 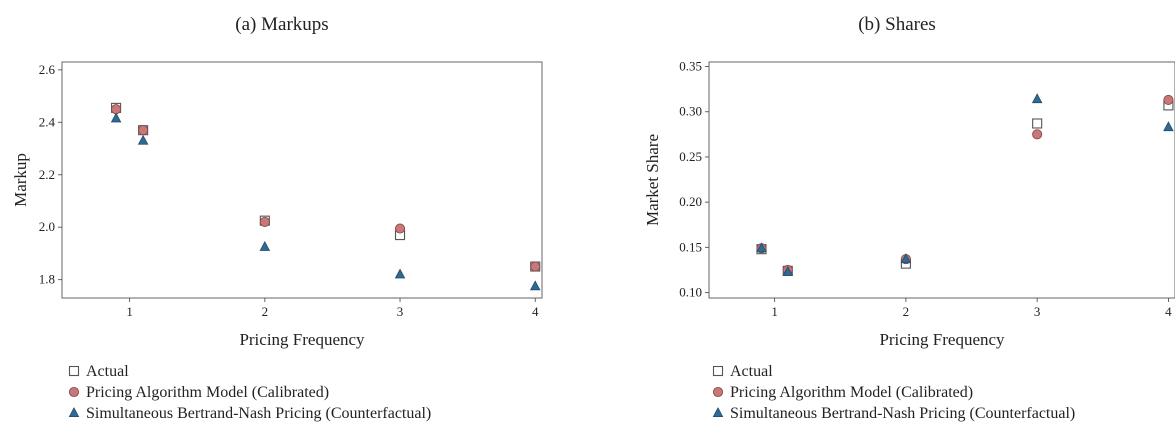 What do you see at coordinates (690, 111) in the screenshot?
I see `y-tick-label: 0.30` at bounding box center [690, 111].